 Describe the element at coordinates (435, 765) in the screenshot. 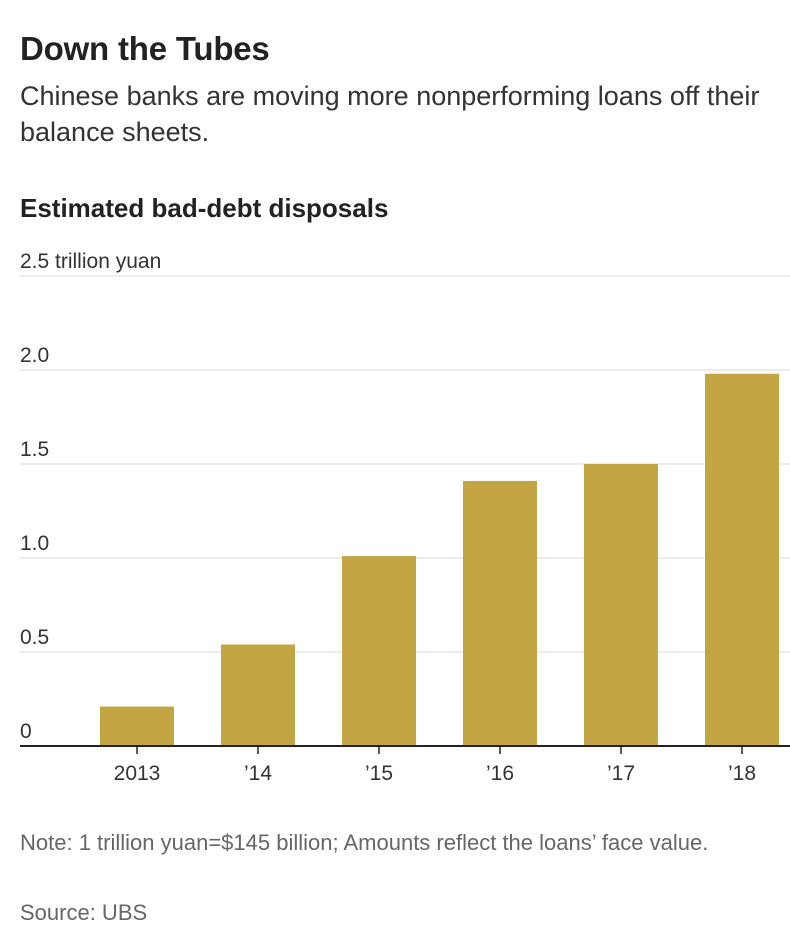

I see `x-axis-labels: 2013 ’14 ’15 ’16 ’17 ’18` at that location.